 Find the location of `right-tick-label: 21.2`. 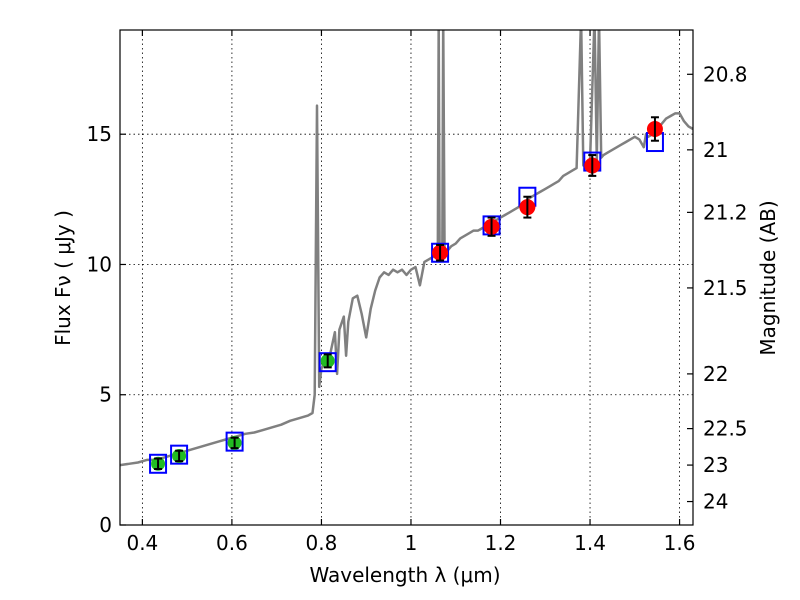

right-tick-label: 21.2 is located at coordinates (725, 212).